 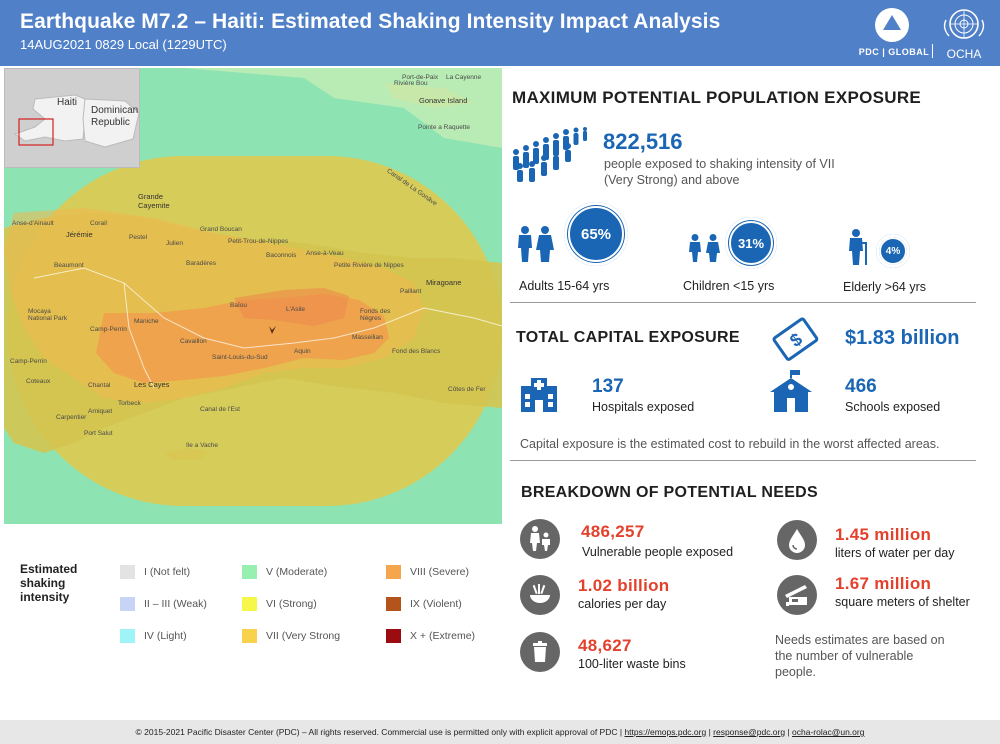 What do you see at coordinates (98, 223) in the screenshot?
I see `map-label: Corail` at bounding box center [98, 223].